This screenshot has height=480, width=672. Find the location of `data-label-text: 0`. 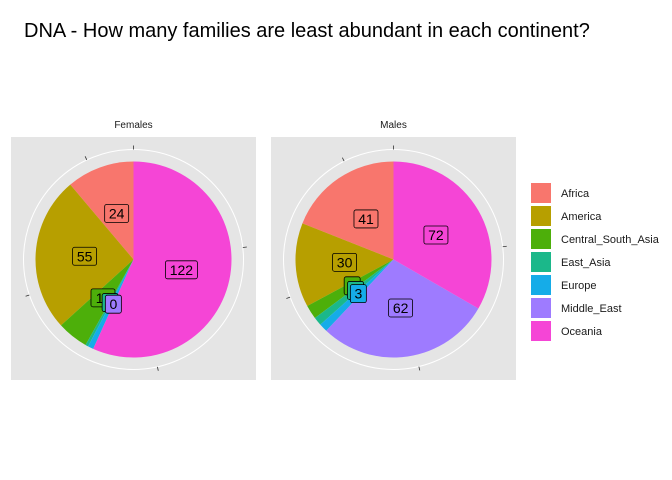

data-label-text: 0 is located at coordinates (113, 304).